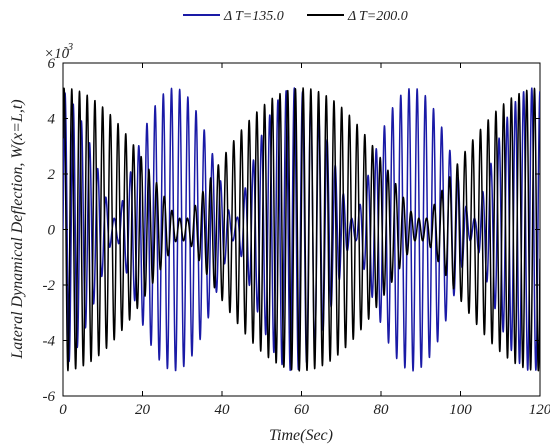 Image resolution: width=550 pixels, height=446 pixels. I want to click on legend-delta-symbol-1: Δ, so click(227, 16).